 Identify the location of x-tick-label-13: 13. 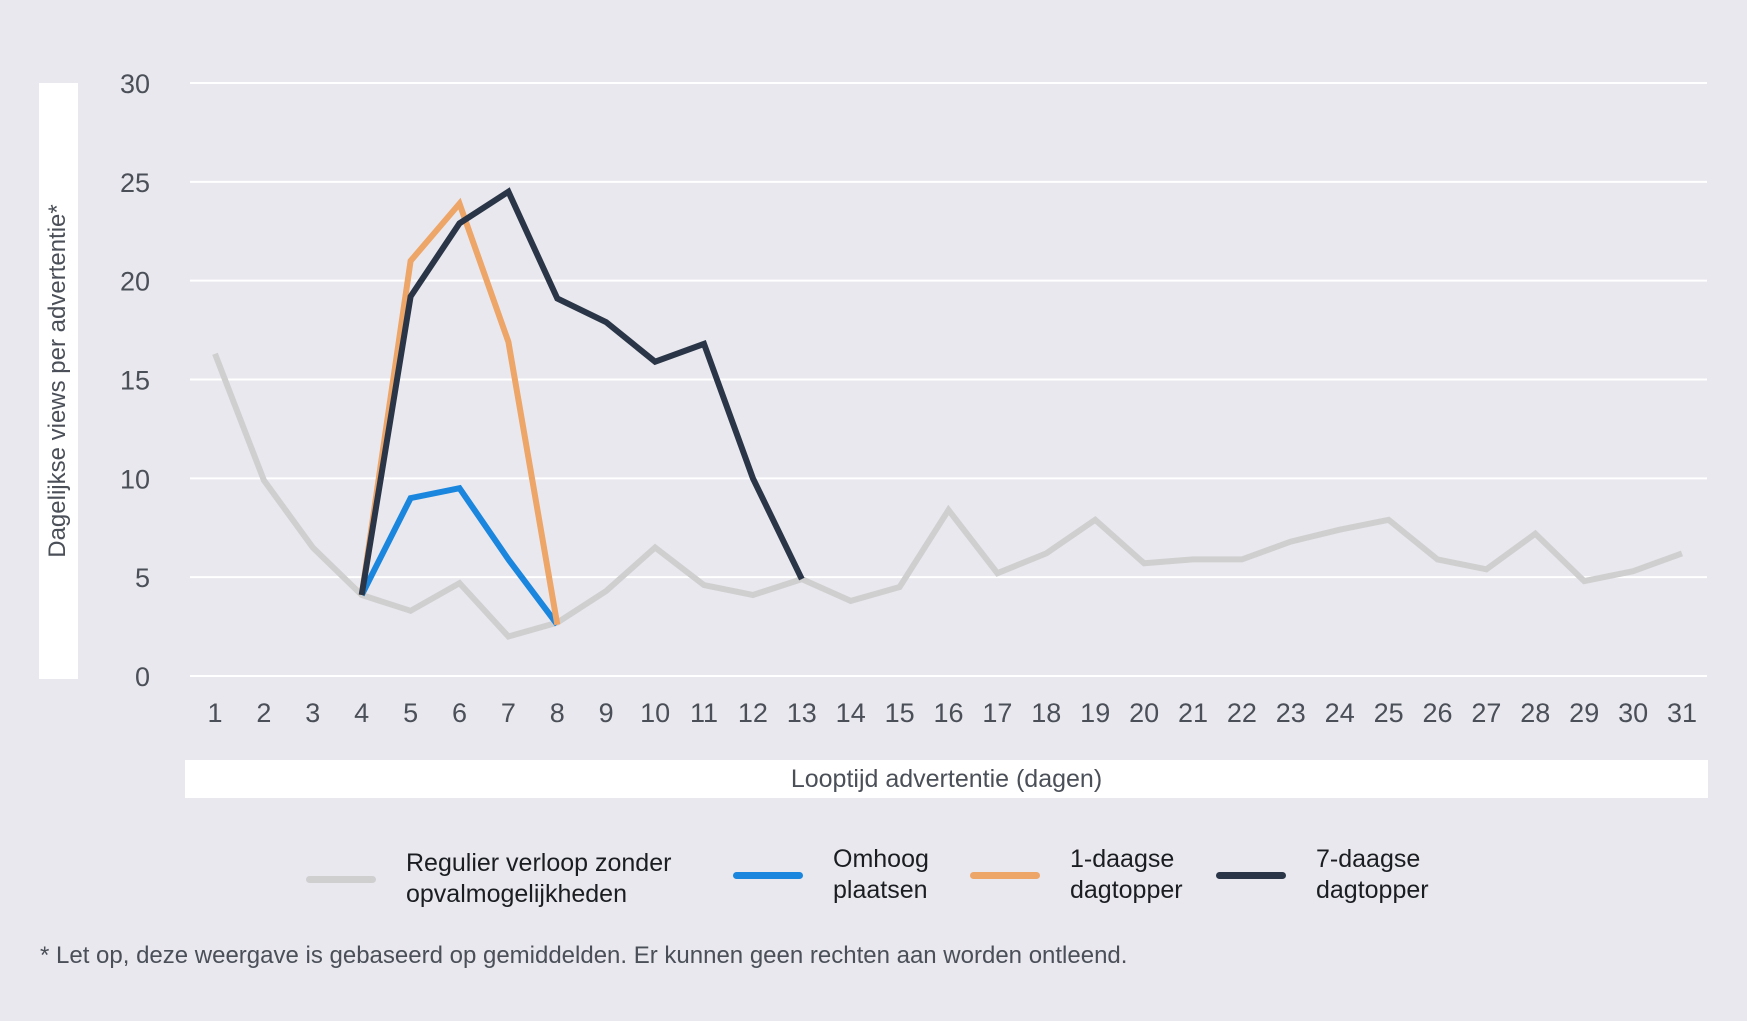
(802, 713).